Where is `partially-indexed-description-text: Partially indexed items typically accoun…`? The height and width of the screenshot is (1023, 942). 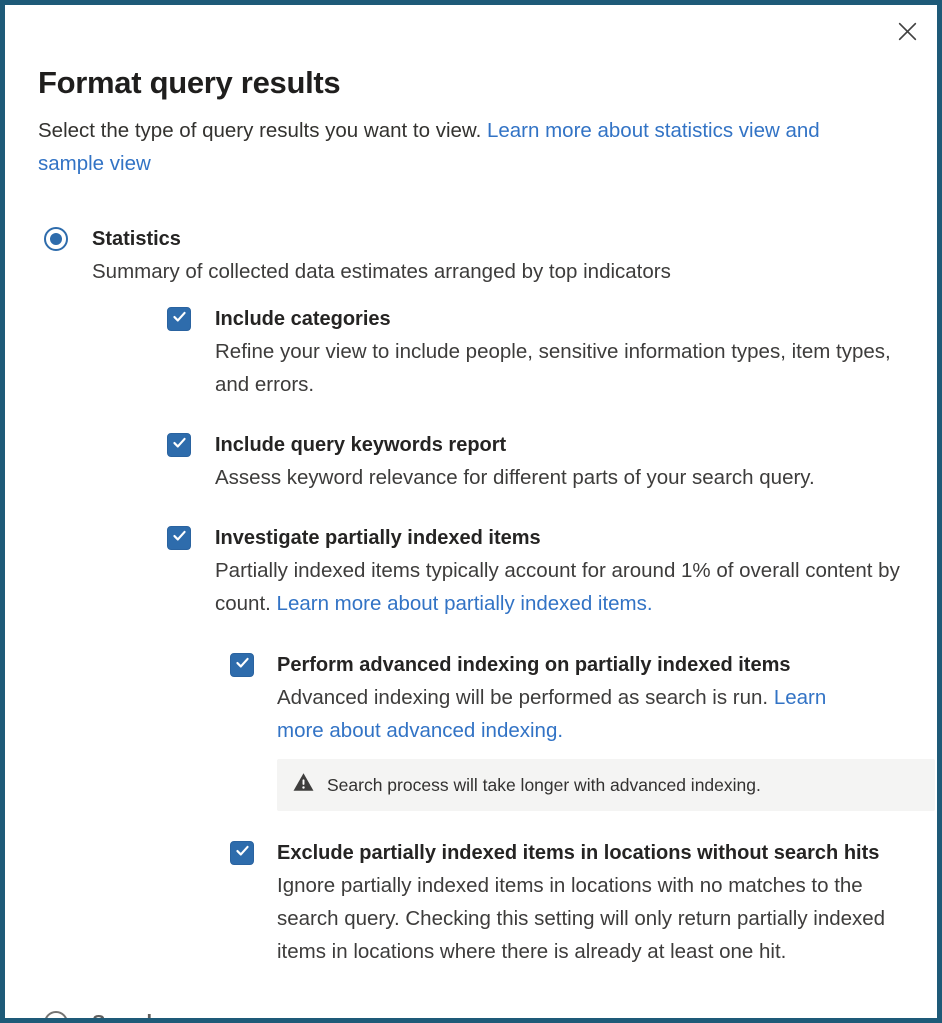
partially-indexed-description-text: Partially indexed items typically accoun… is located at coordinates (557, 587).